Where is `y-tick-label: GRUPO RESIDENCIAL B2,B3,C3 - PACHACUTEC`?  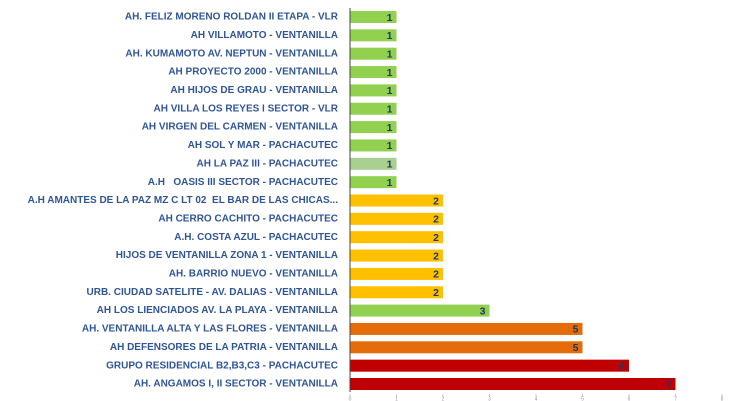
y-tick-label: GRUPO RESIDENCIAL B2,B3,C3 - PACHACUTEC is located at coordinates (222, 365).